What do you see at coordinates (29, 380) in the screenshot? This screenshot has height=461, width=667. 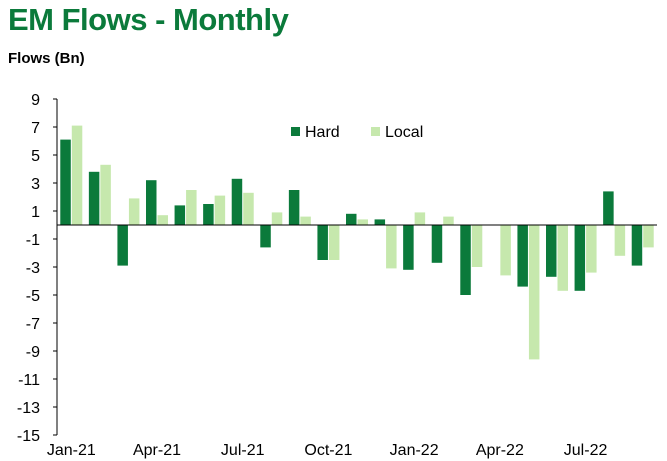 I see `y-tick-label: -11` at bounding box center [29, 380].